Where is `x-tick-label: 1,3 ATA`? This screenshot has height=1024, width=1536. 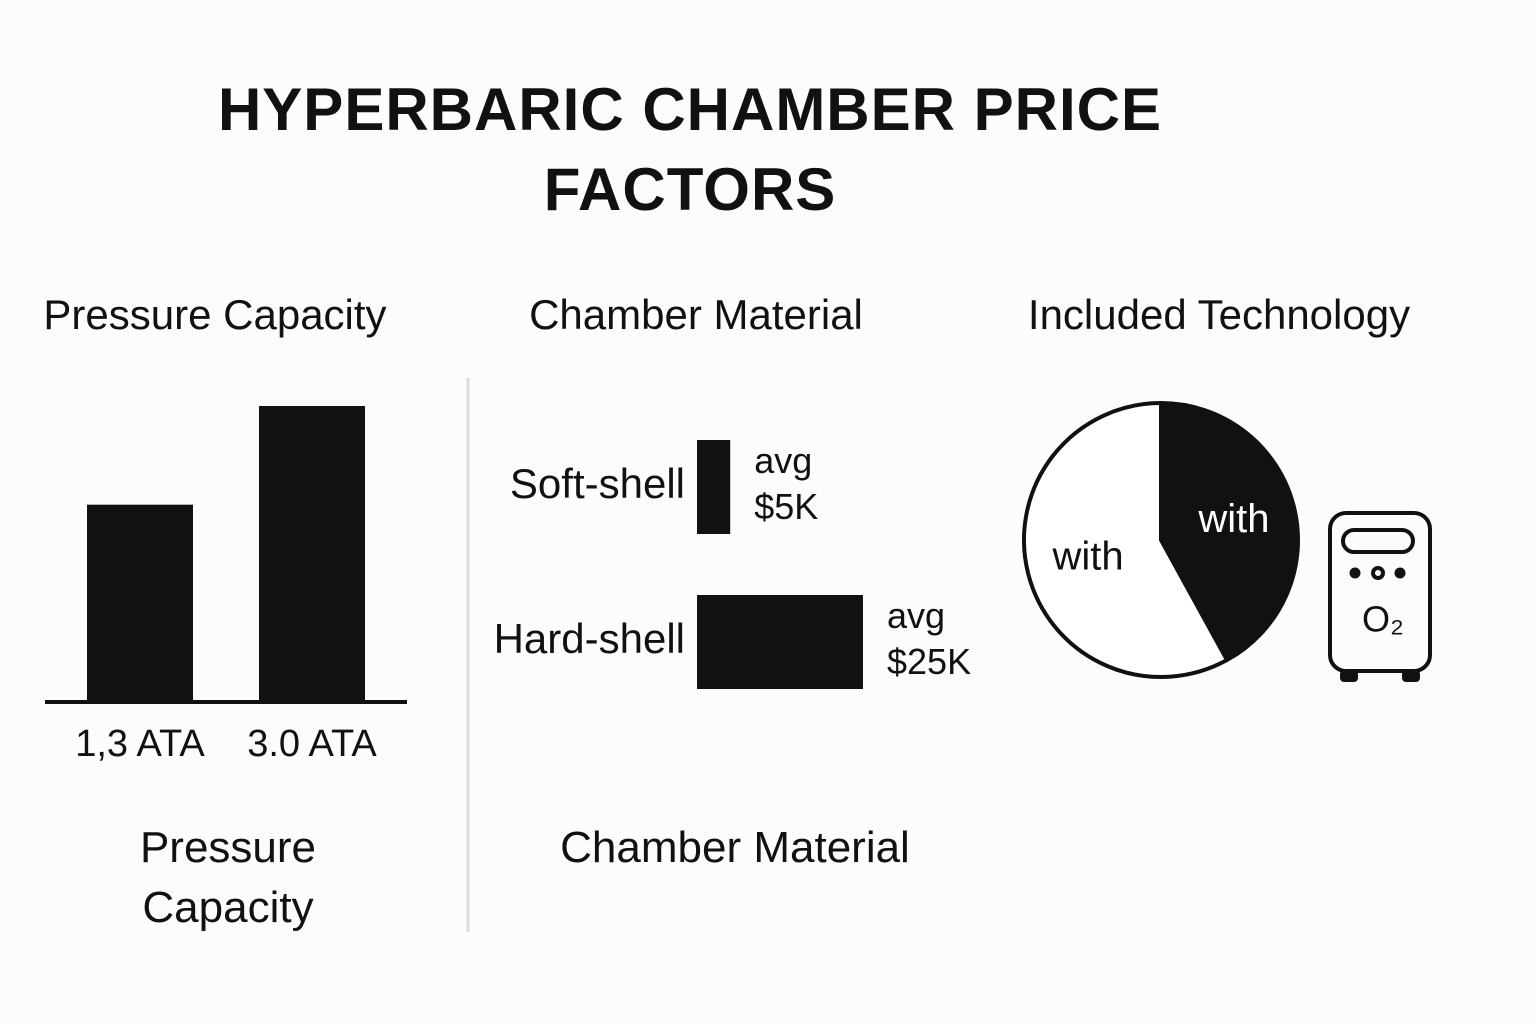
x-tick-label: 1,3 ATA is located at coordinates (140, 744).